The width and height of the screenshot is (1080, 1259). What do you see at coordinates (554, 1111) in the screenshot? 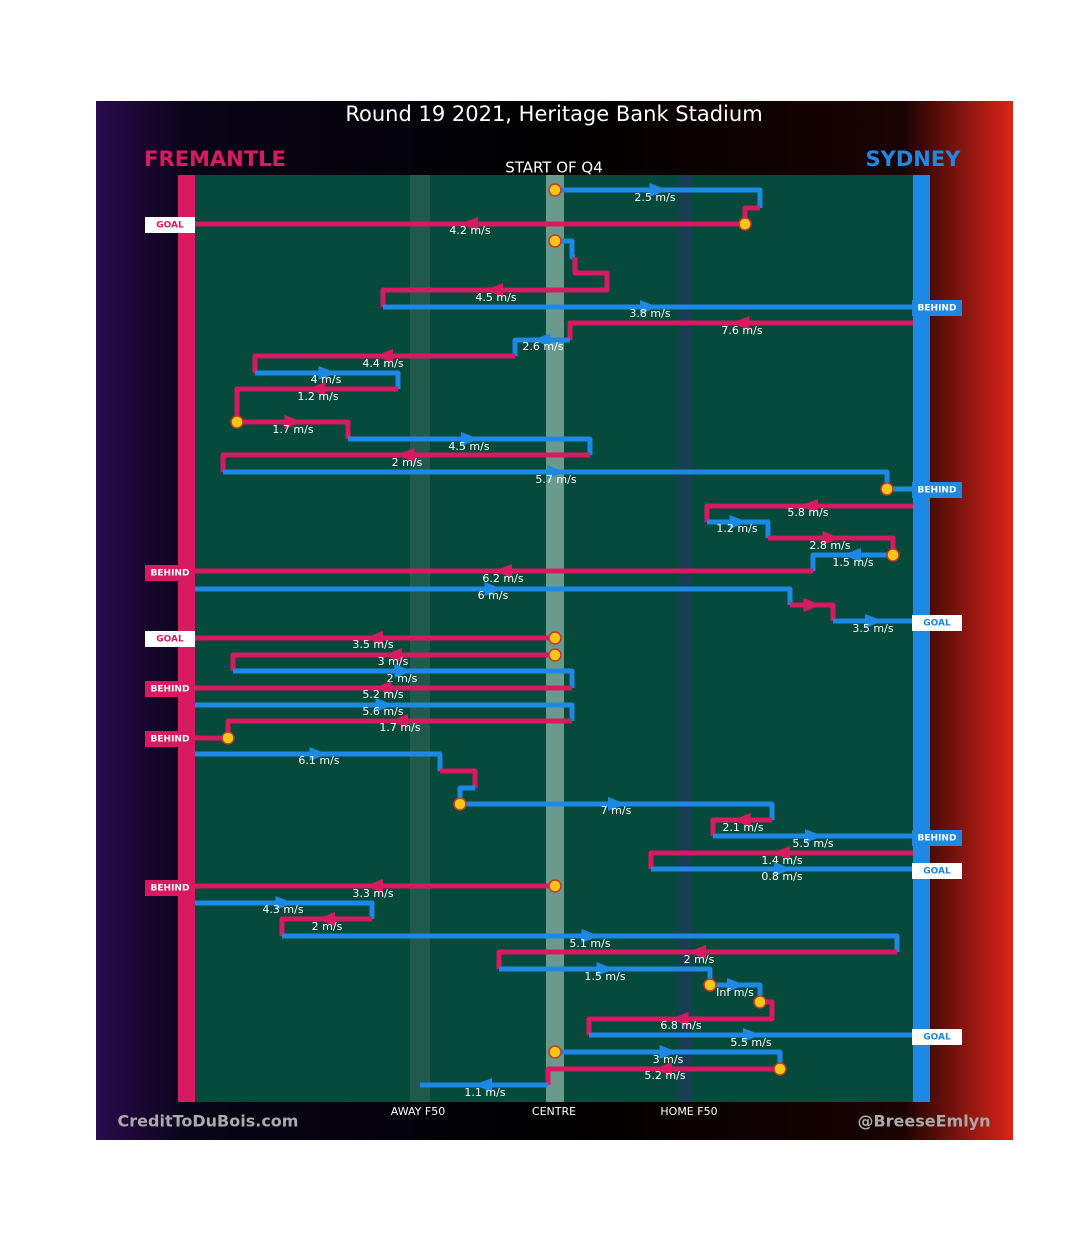
I see `field-label: CENTRE` at bounding box center [554, 1111].